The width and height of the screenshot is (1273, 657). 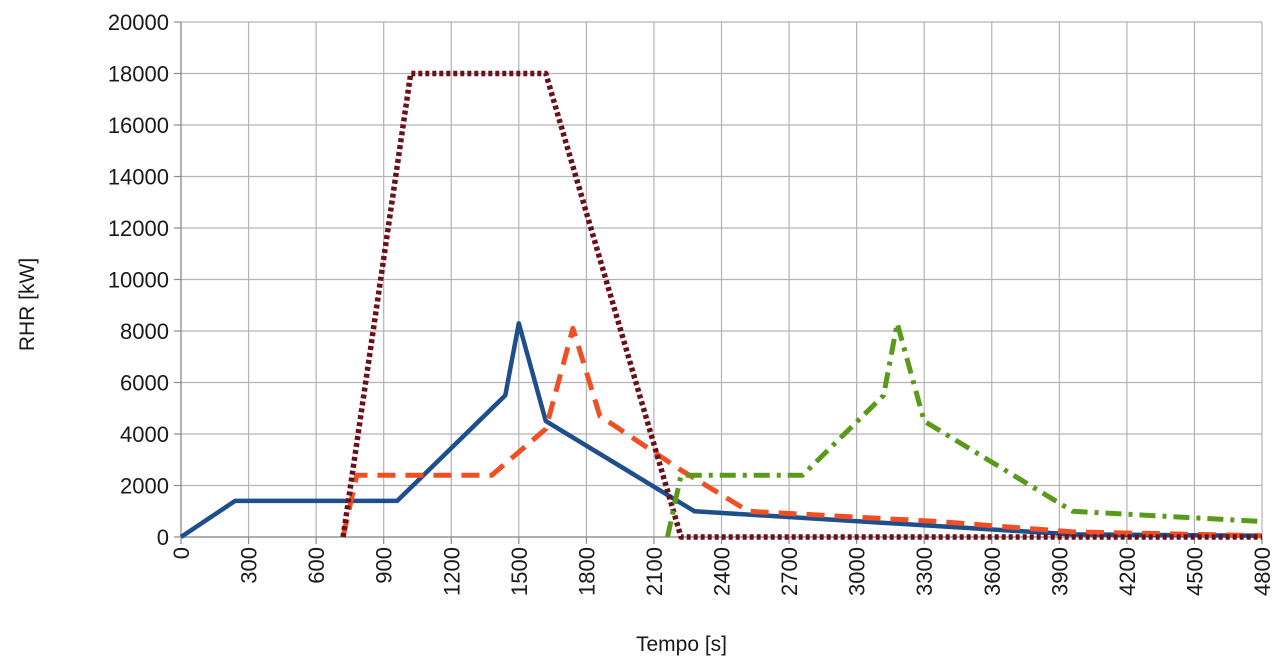 I want to click on y-tick-label: 16000, so click(x=138, y=125).